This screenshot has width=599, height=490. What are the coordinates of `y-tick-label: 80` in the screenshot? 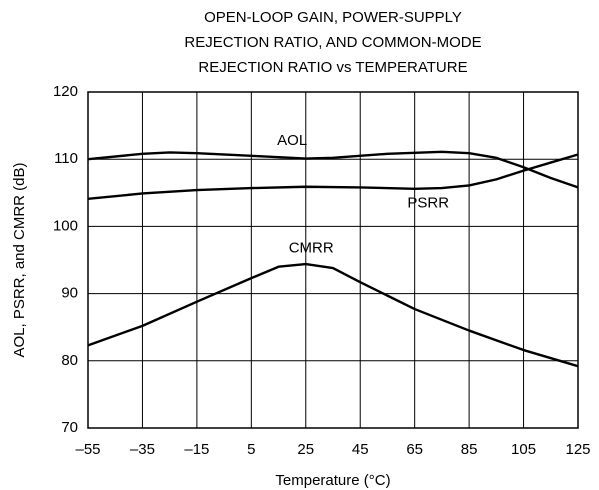 It's located at (69, 360).